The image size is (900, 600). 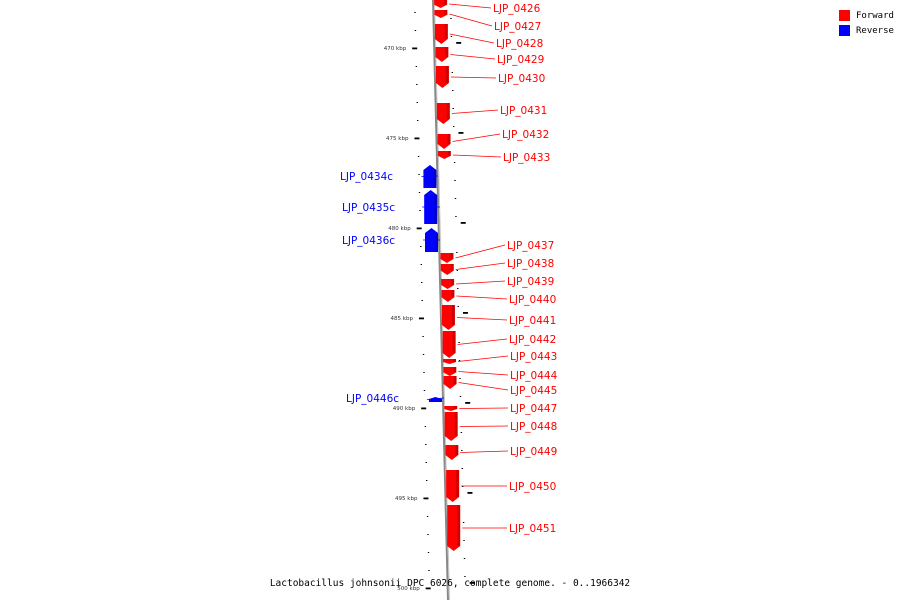 I want to click on gene-label: LJP_0428, so click(x=519, y=44).